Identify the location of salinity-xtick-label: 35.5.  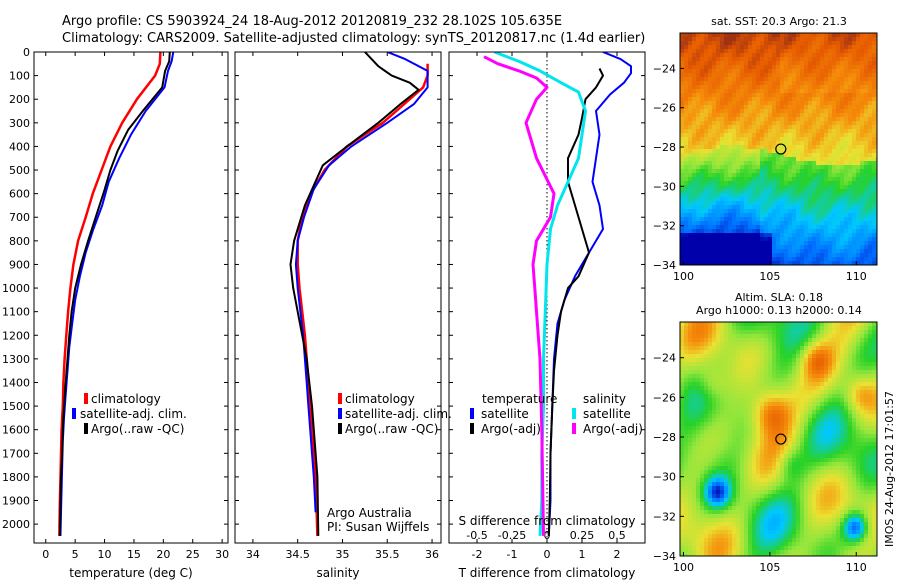
(387, 554).